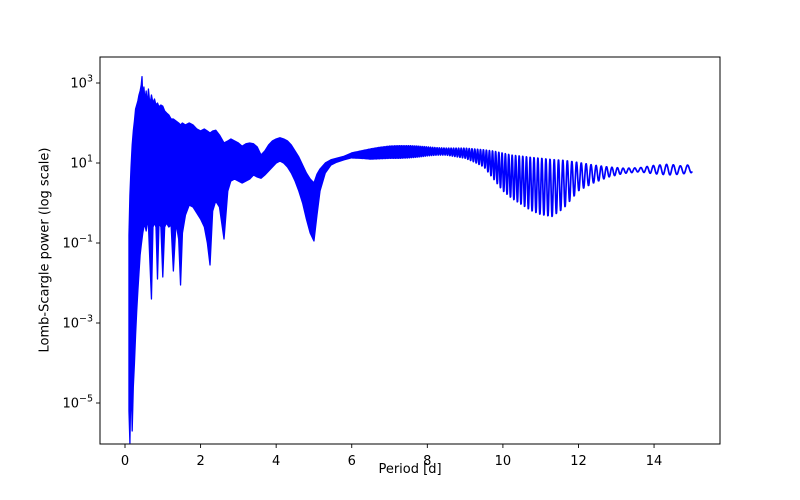 The width and height of the screenshot is (800, 500). Describe the element at coordinates (276, 461) in the screenshot. I see `x-tick-label: 4` at that location.